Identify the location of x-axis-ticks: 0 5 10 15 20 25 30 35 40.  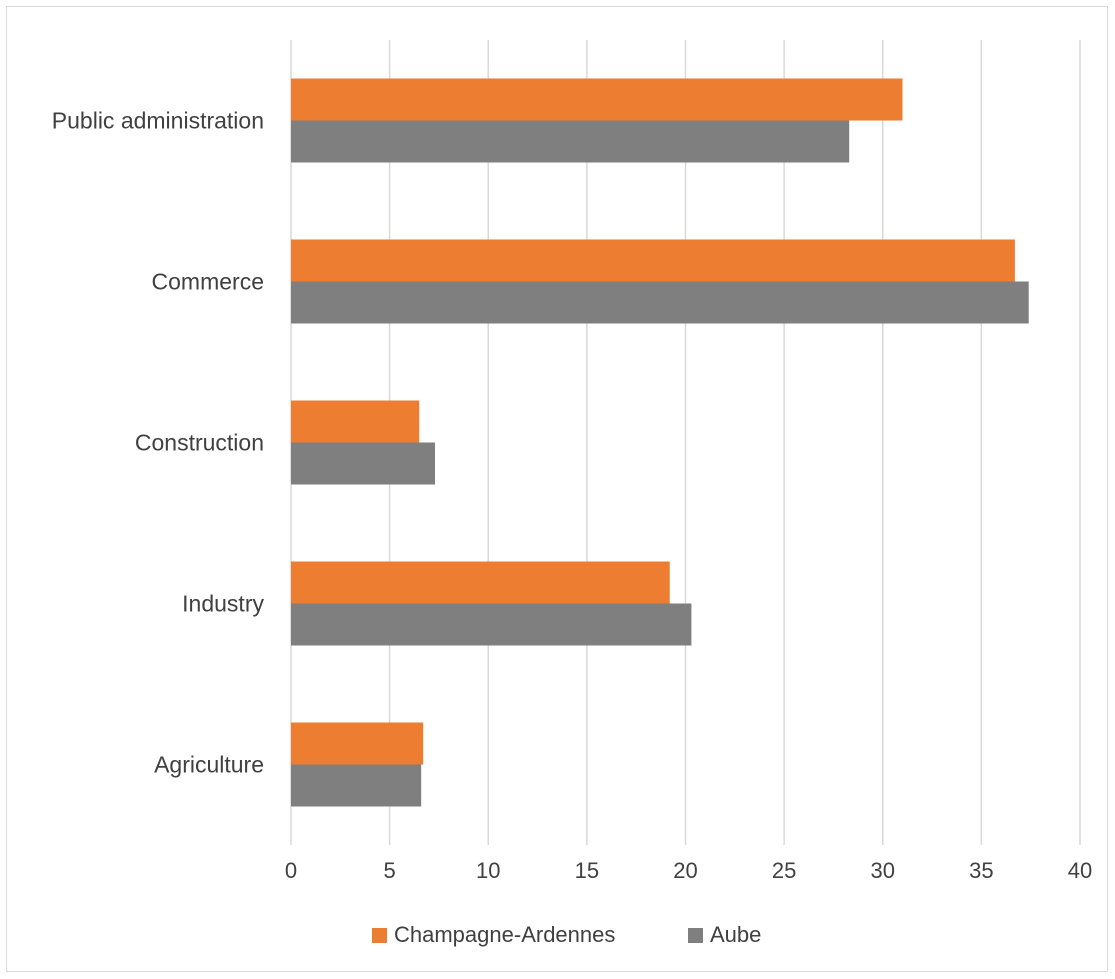
(688, 870).